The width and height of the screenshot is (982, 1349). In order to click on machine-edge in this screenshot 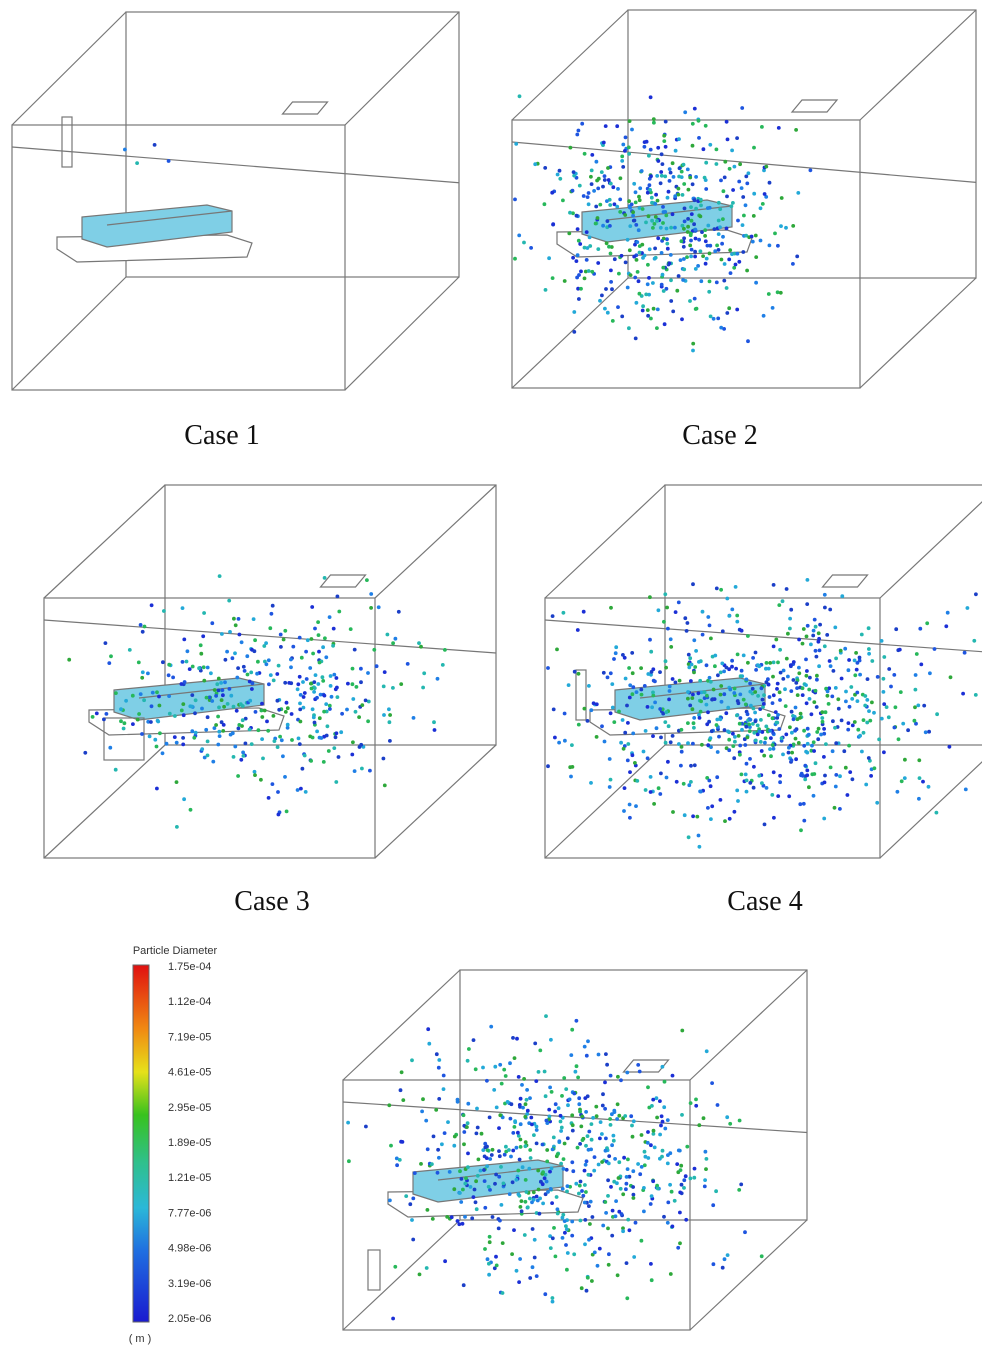, I will do `click(169, 218)`.